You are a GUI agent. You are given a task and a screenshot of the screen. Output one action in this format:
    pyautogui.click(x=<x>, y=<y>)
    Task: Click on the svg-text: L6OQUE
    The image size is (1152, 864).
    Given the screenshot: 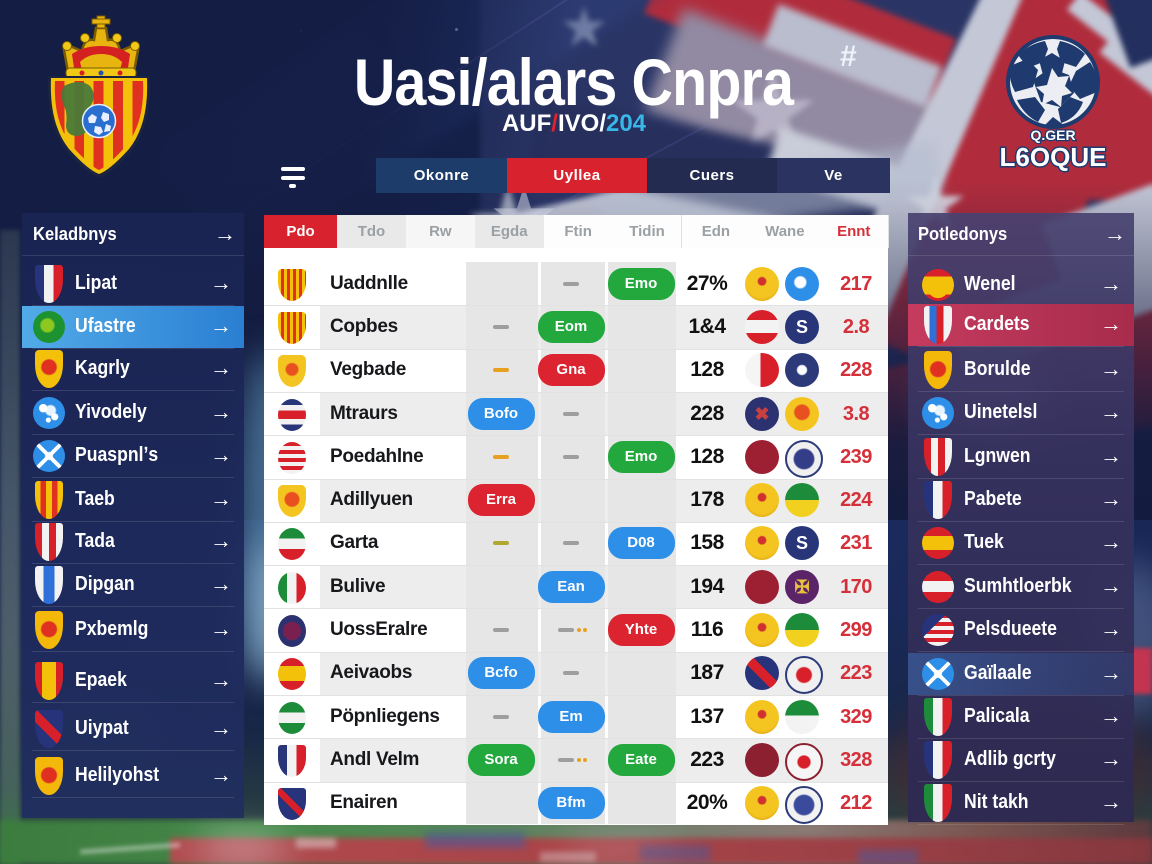 What is the action you would take?
    pyautogui.click(x=1053, y=157)
    